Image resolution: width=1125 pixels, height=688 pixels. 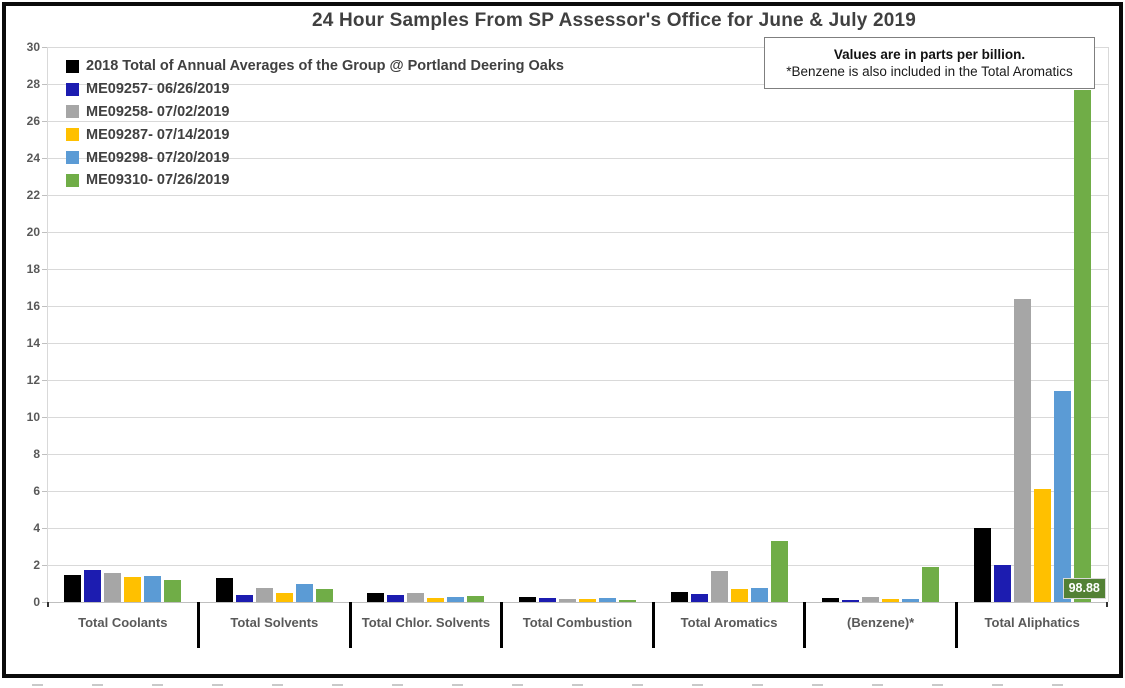 What do you see at coordinates (33, 47) in the screenshot?
I see `y-tick-label: 30` at bounding box center [33, 47].